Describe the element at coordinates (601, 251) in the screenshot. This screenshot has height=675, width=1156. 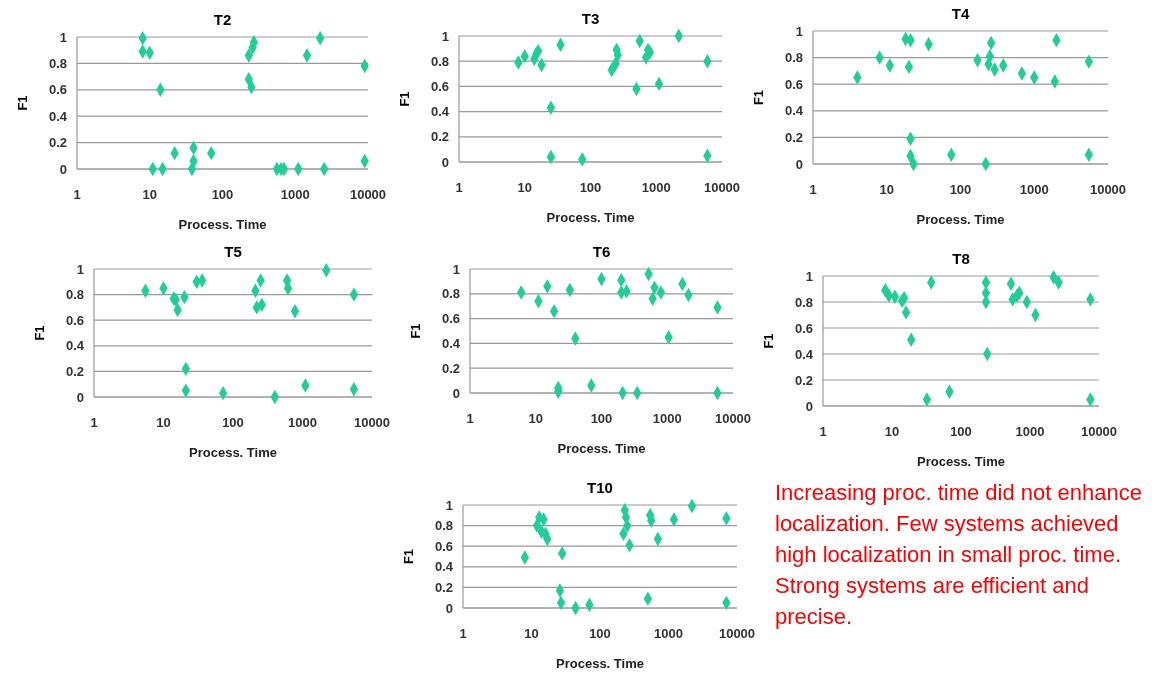
I see `chart-title: T6` at that location.